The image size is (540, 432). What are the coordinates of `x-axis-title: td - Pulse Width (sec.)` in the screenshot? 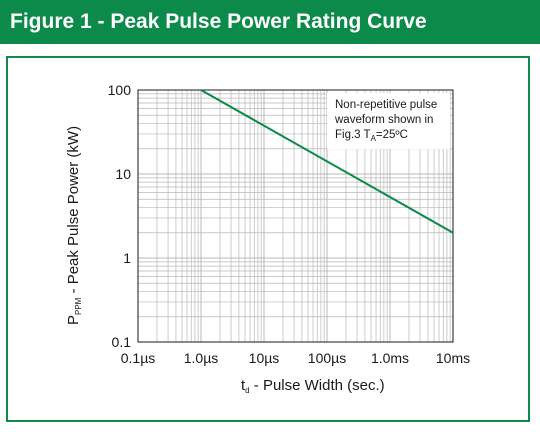 It's located at (313, 386).